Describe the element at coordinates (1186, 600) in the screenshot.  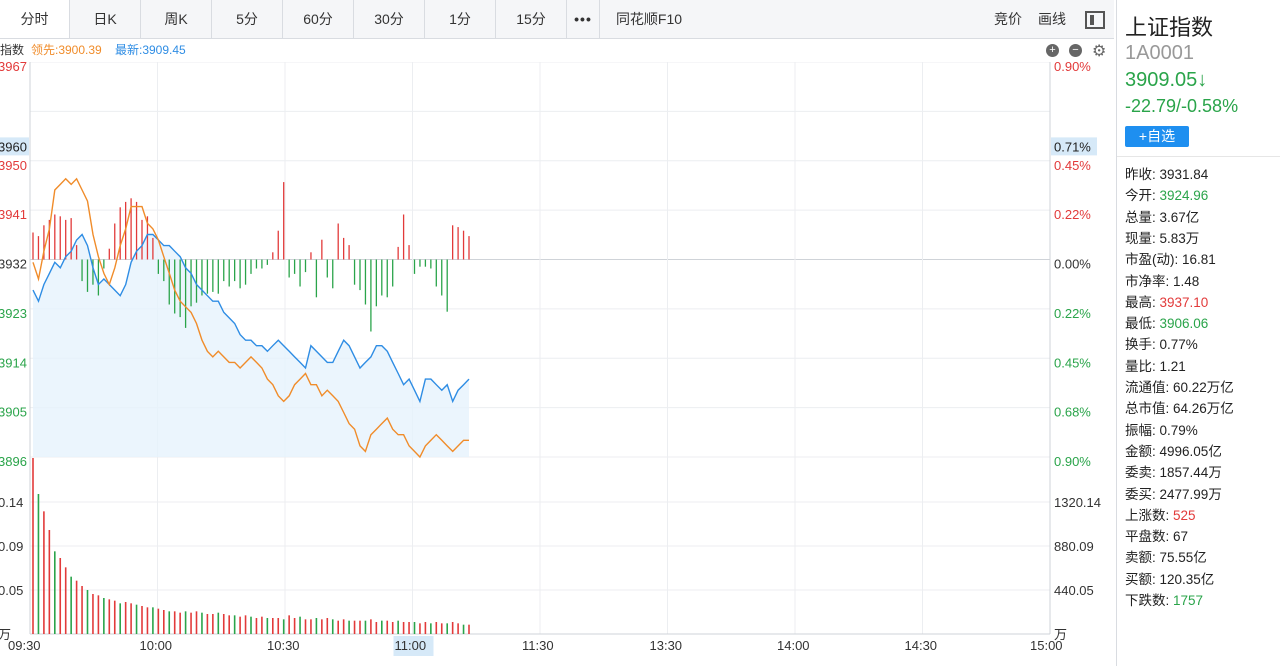
I see `stat-value: 1757` at that location.